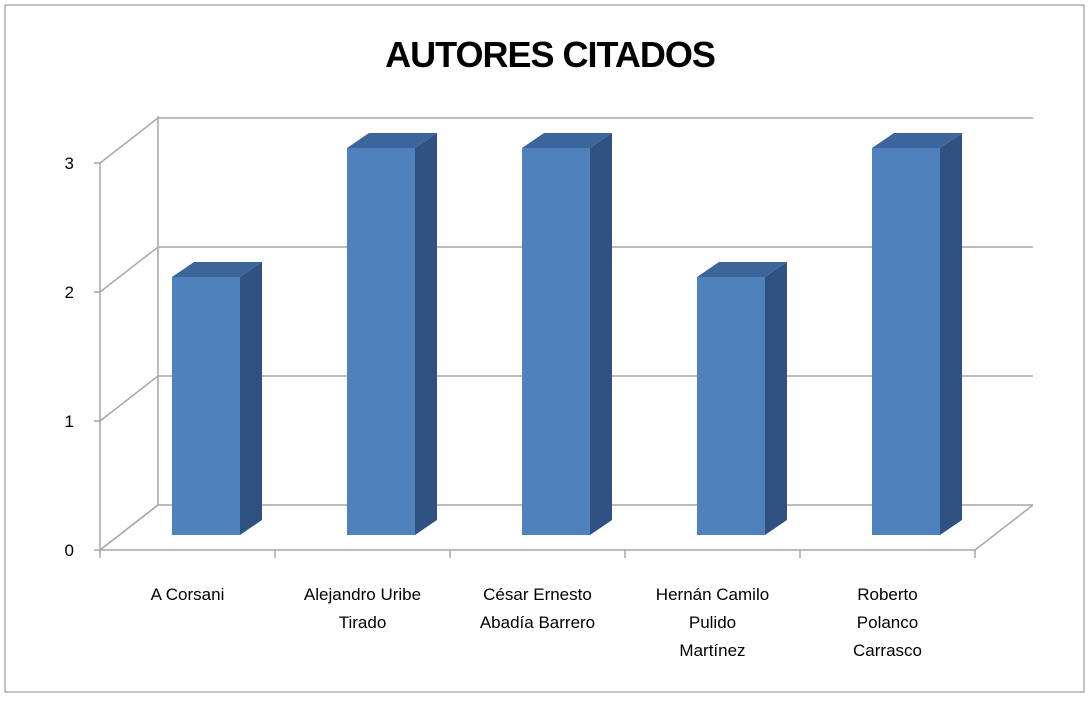  I want to click on x-tick-label: Alejandro Uribe Tirado, so click(362, 608).